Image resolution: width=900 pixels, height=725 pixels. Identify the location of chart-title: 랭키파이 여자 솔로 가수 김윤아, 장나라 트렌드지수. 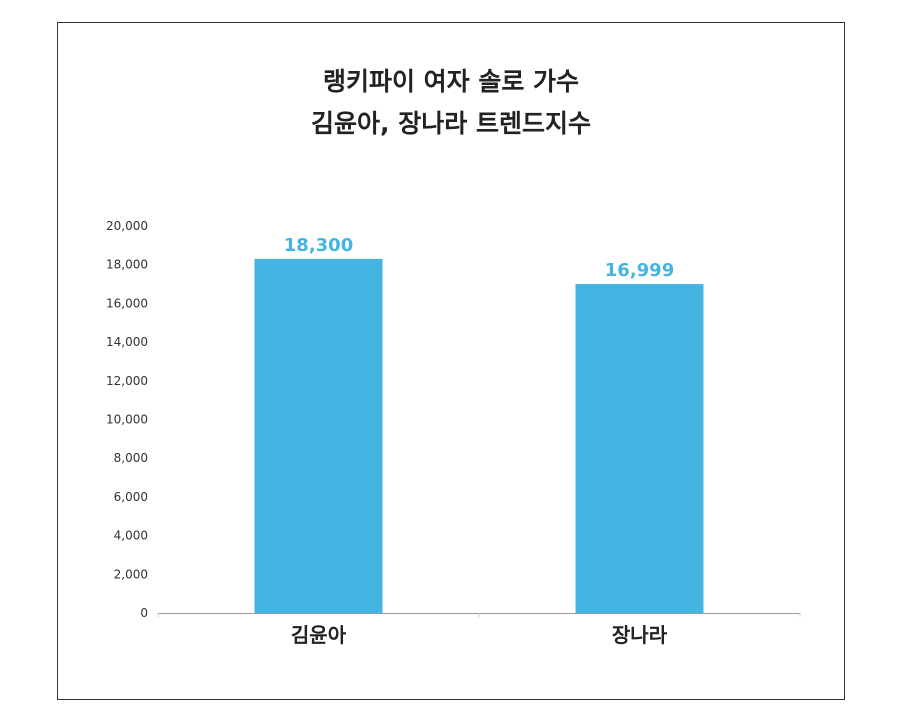
(451, 103).